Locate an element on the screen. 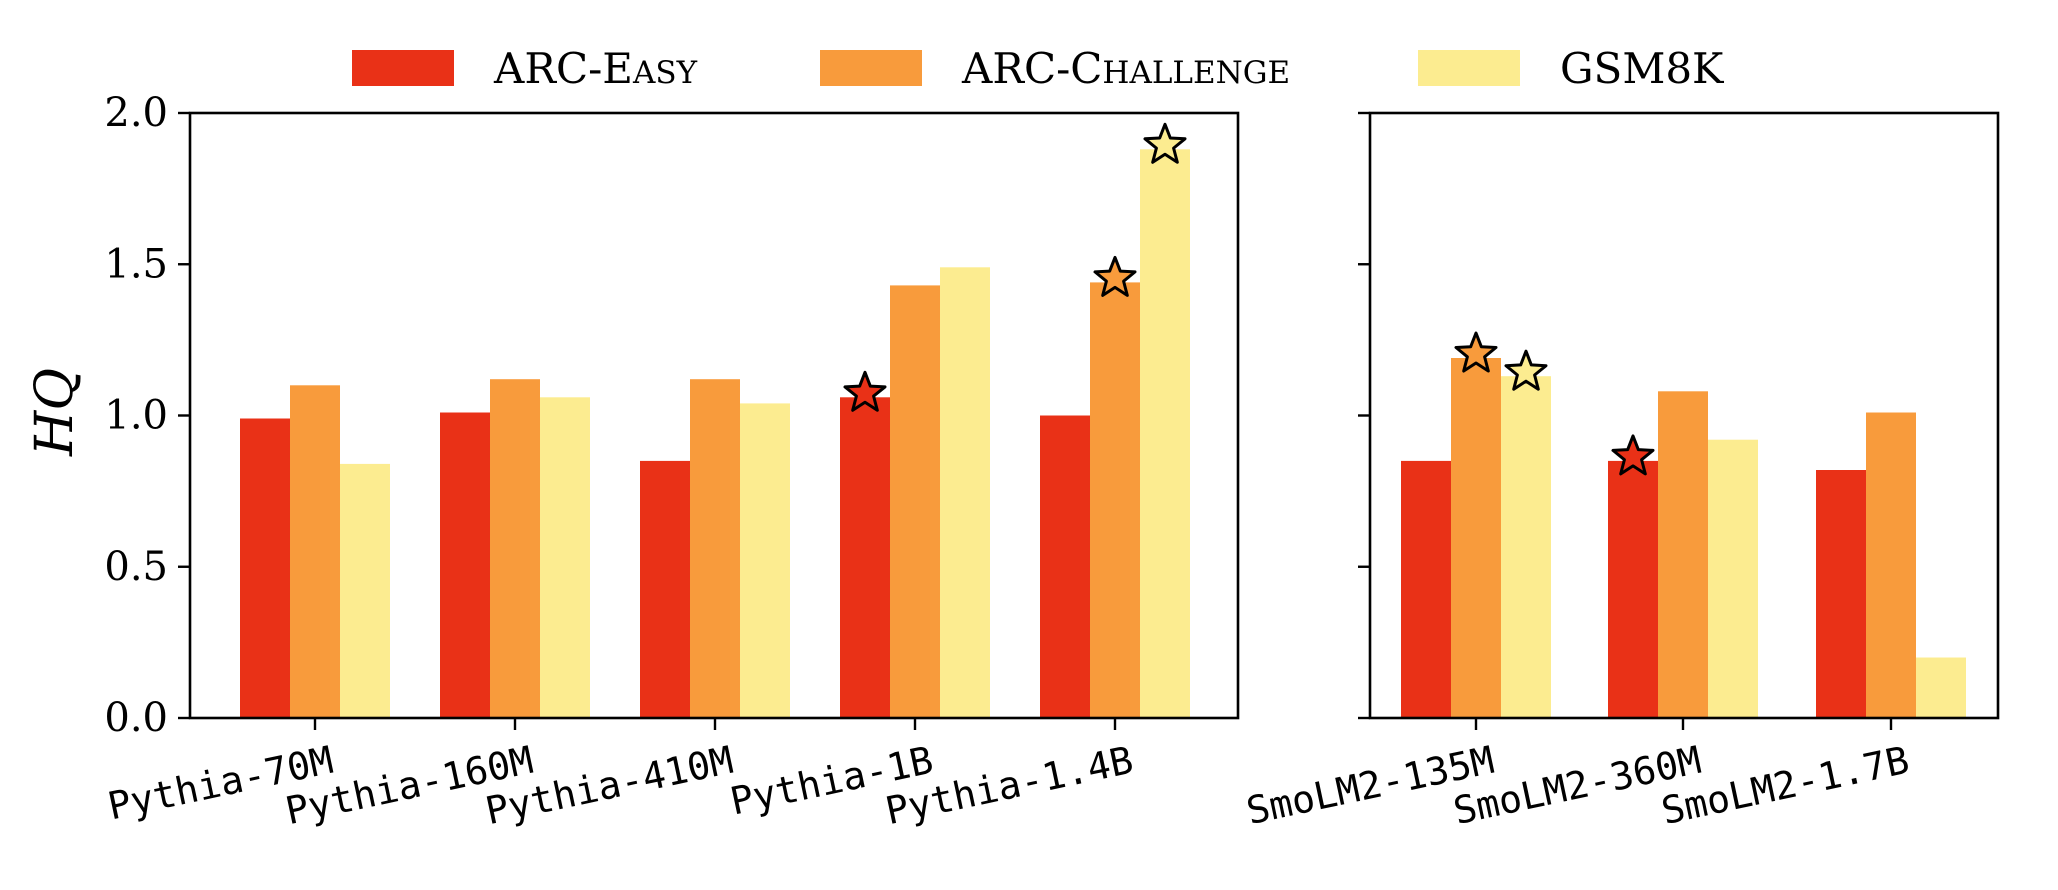 The image size is (2058, 890). legend-swatch-gsm8k is located at coordinates (1469, 68).